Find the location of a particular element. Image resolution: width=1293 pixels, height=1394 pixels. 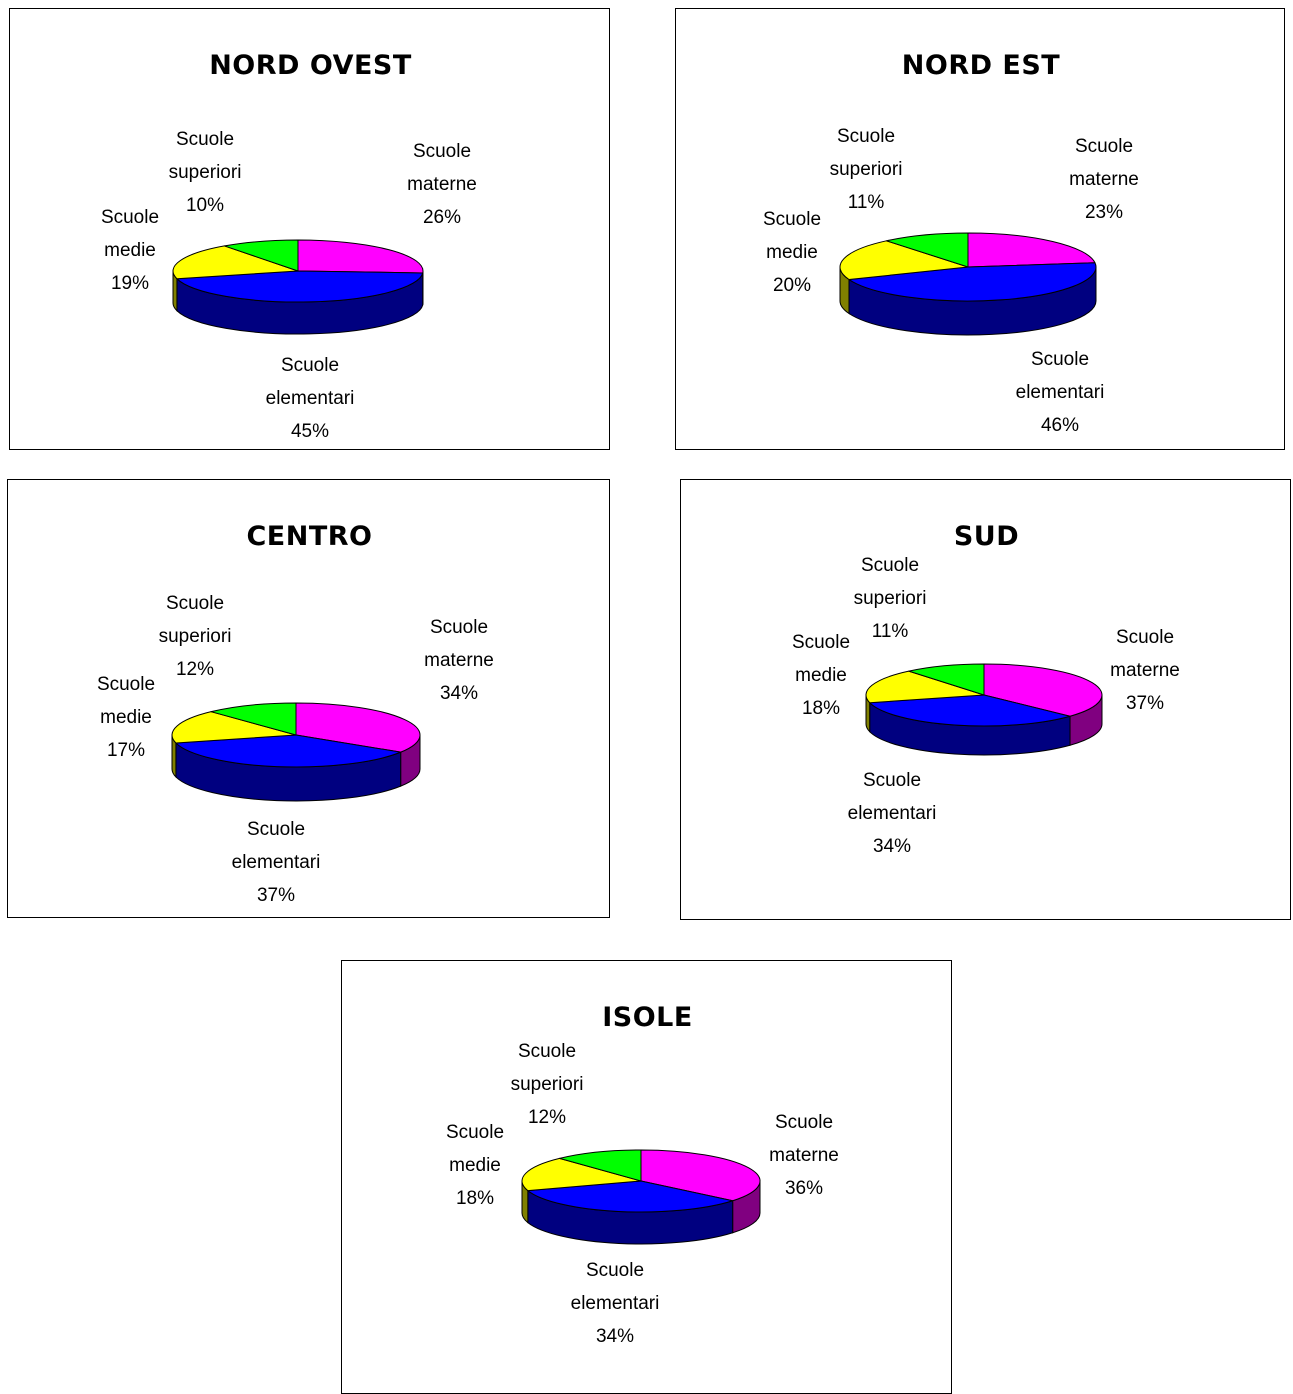

data-label-percent: 20% is located at coordinates (792, 285).